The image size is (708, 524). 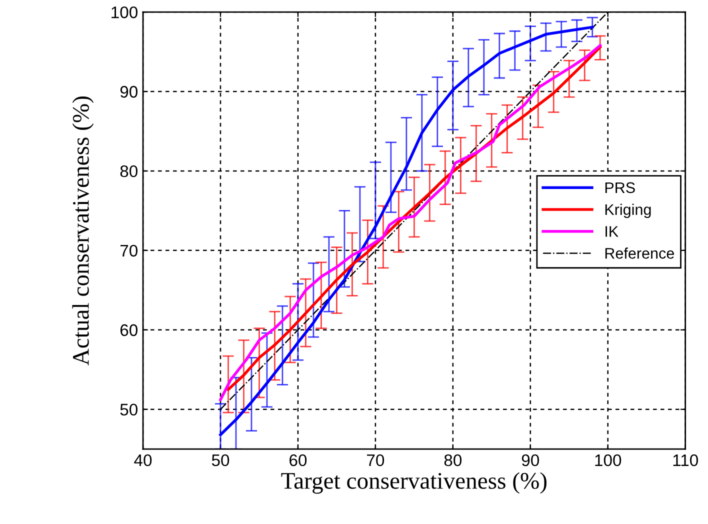 I want to click on x-tick-label: 80, so click(x=453, y=460).